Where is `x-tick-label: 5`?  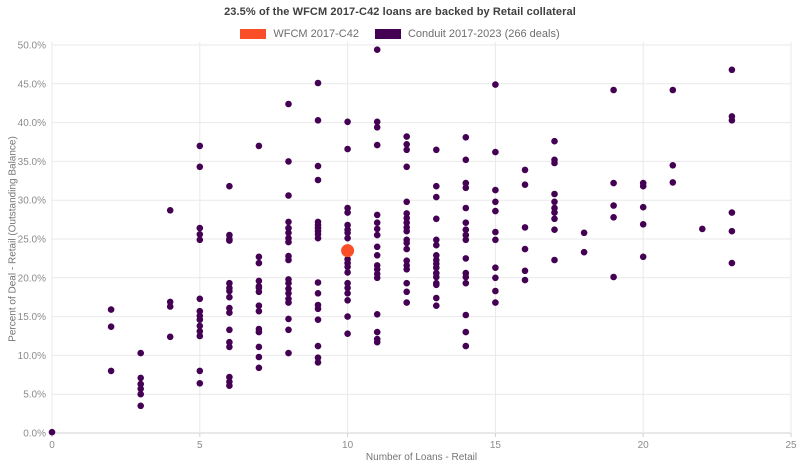 x-tick-label: 5 is located at coordinates (200, 445).